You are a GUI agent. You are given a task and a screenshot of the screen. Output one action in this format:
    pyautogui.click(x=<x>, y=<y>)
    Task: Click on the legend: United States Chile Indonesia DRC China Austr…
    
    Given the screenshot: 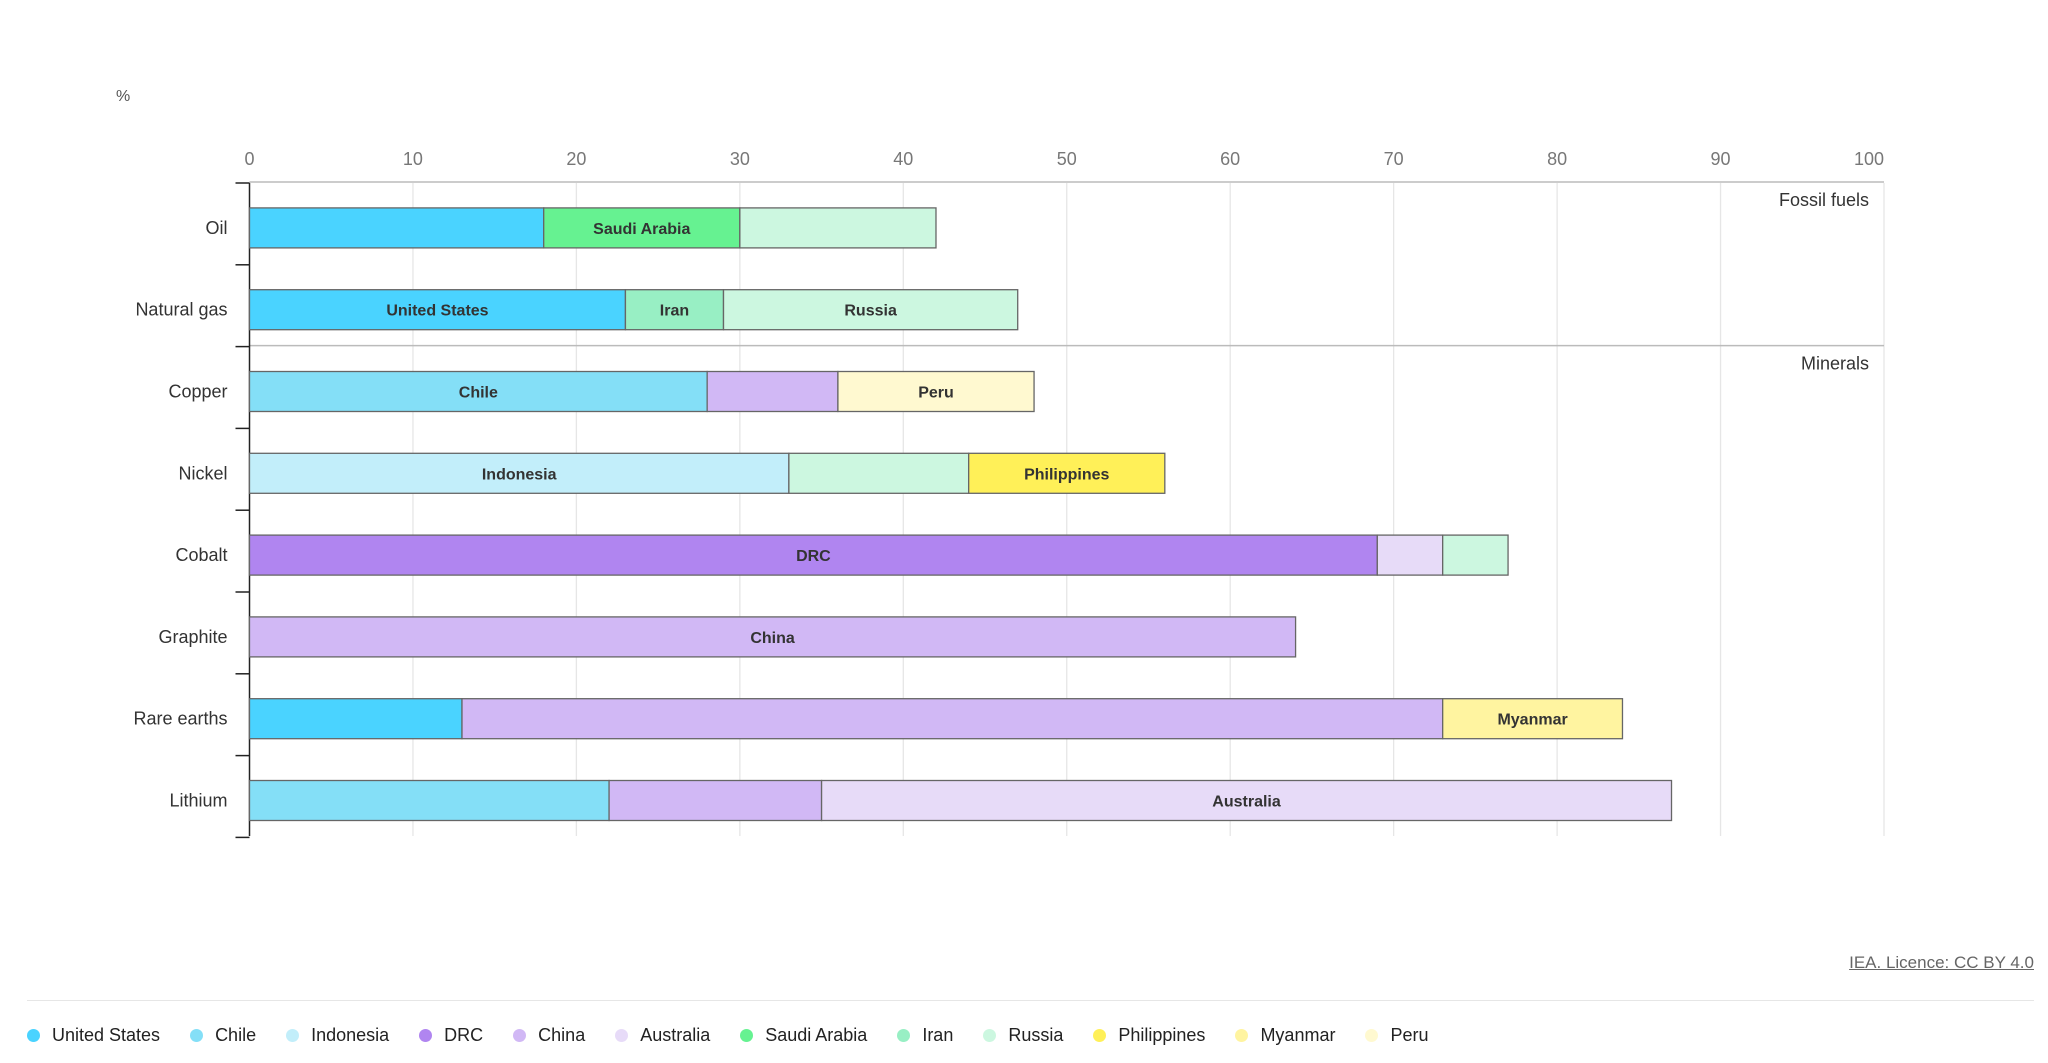 What is the action you would take?
    pyautogui.click(x=727, y=1035)
    